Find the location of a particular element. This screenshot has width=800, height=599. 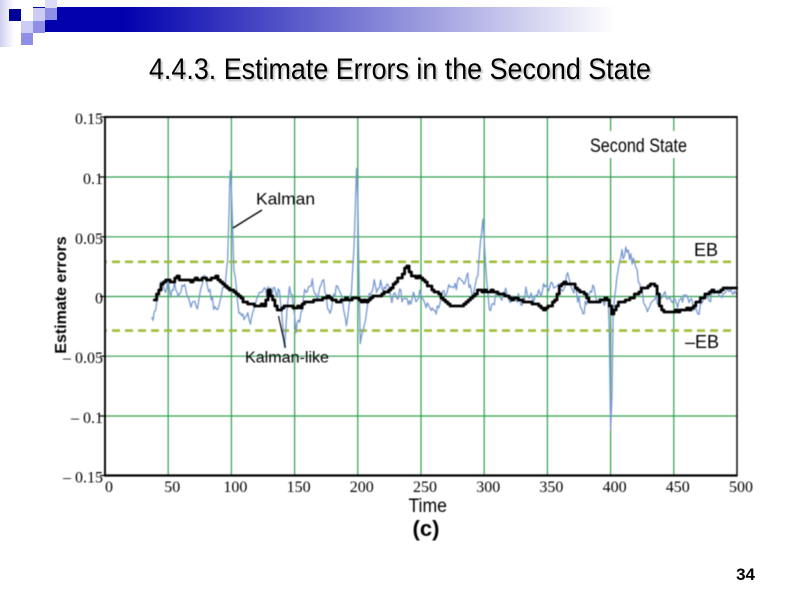

svg-text: 300 is located at coordinates (488, 487).